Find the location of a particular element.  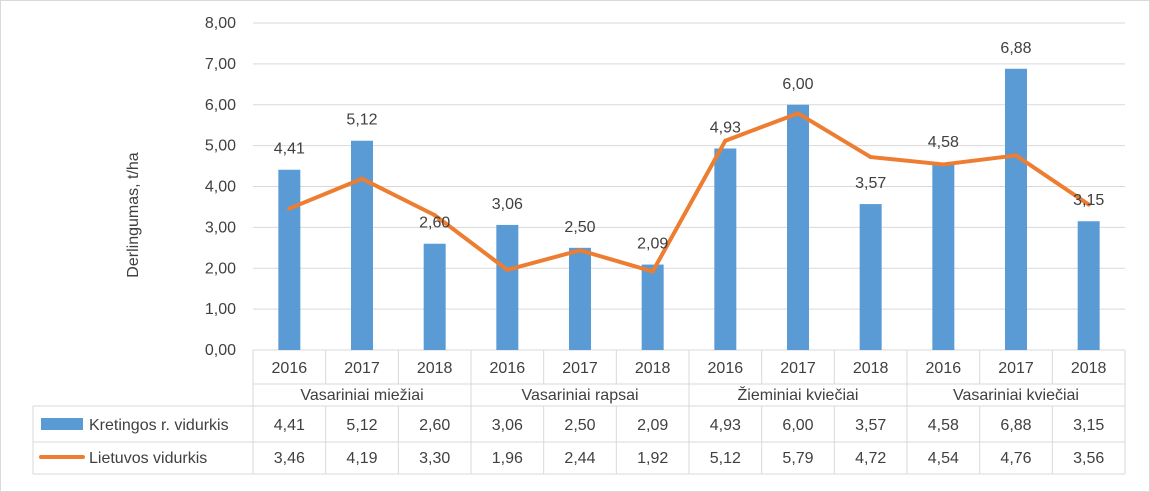

y-tick-label: 7,00 is located at coordinates (220, 64).